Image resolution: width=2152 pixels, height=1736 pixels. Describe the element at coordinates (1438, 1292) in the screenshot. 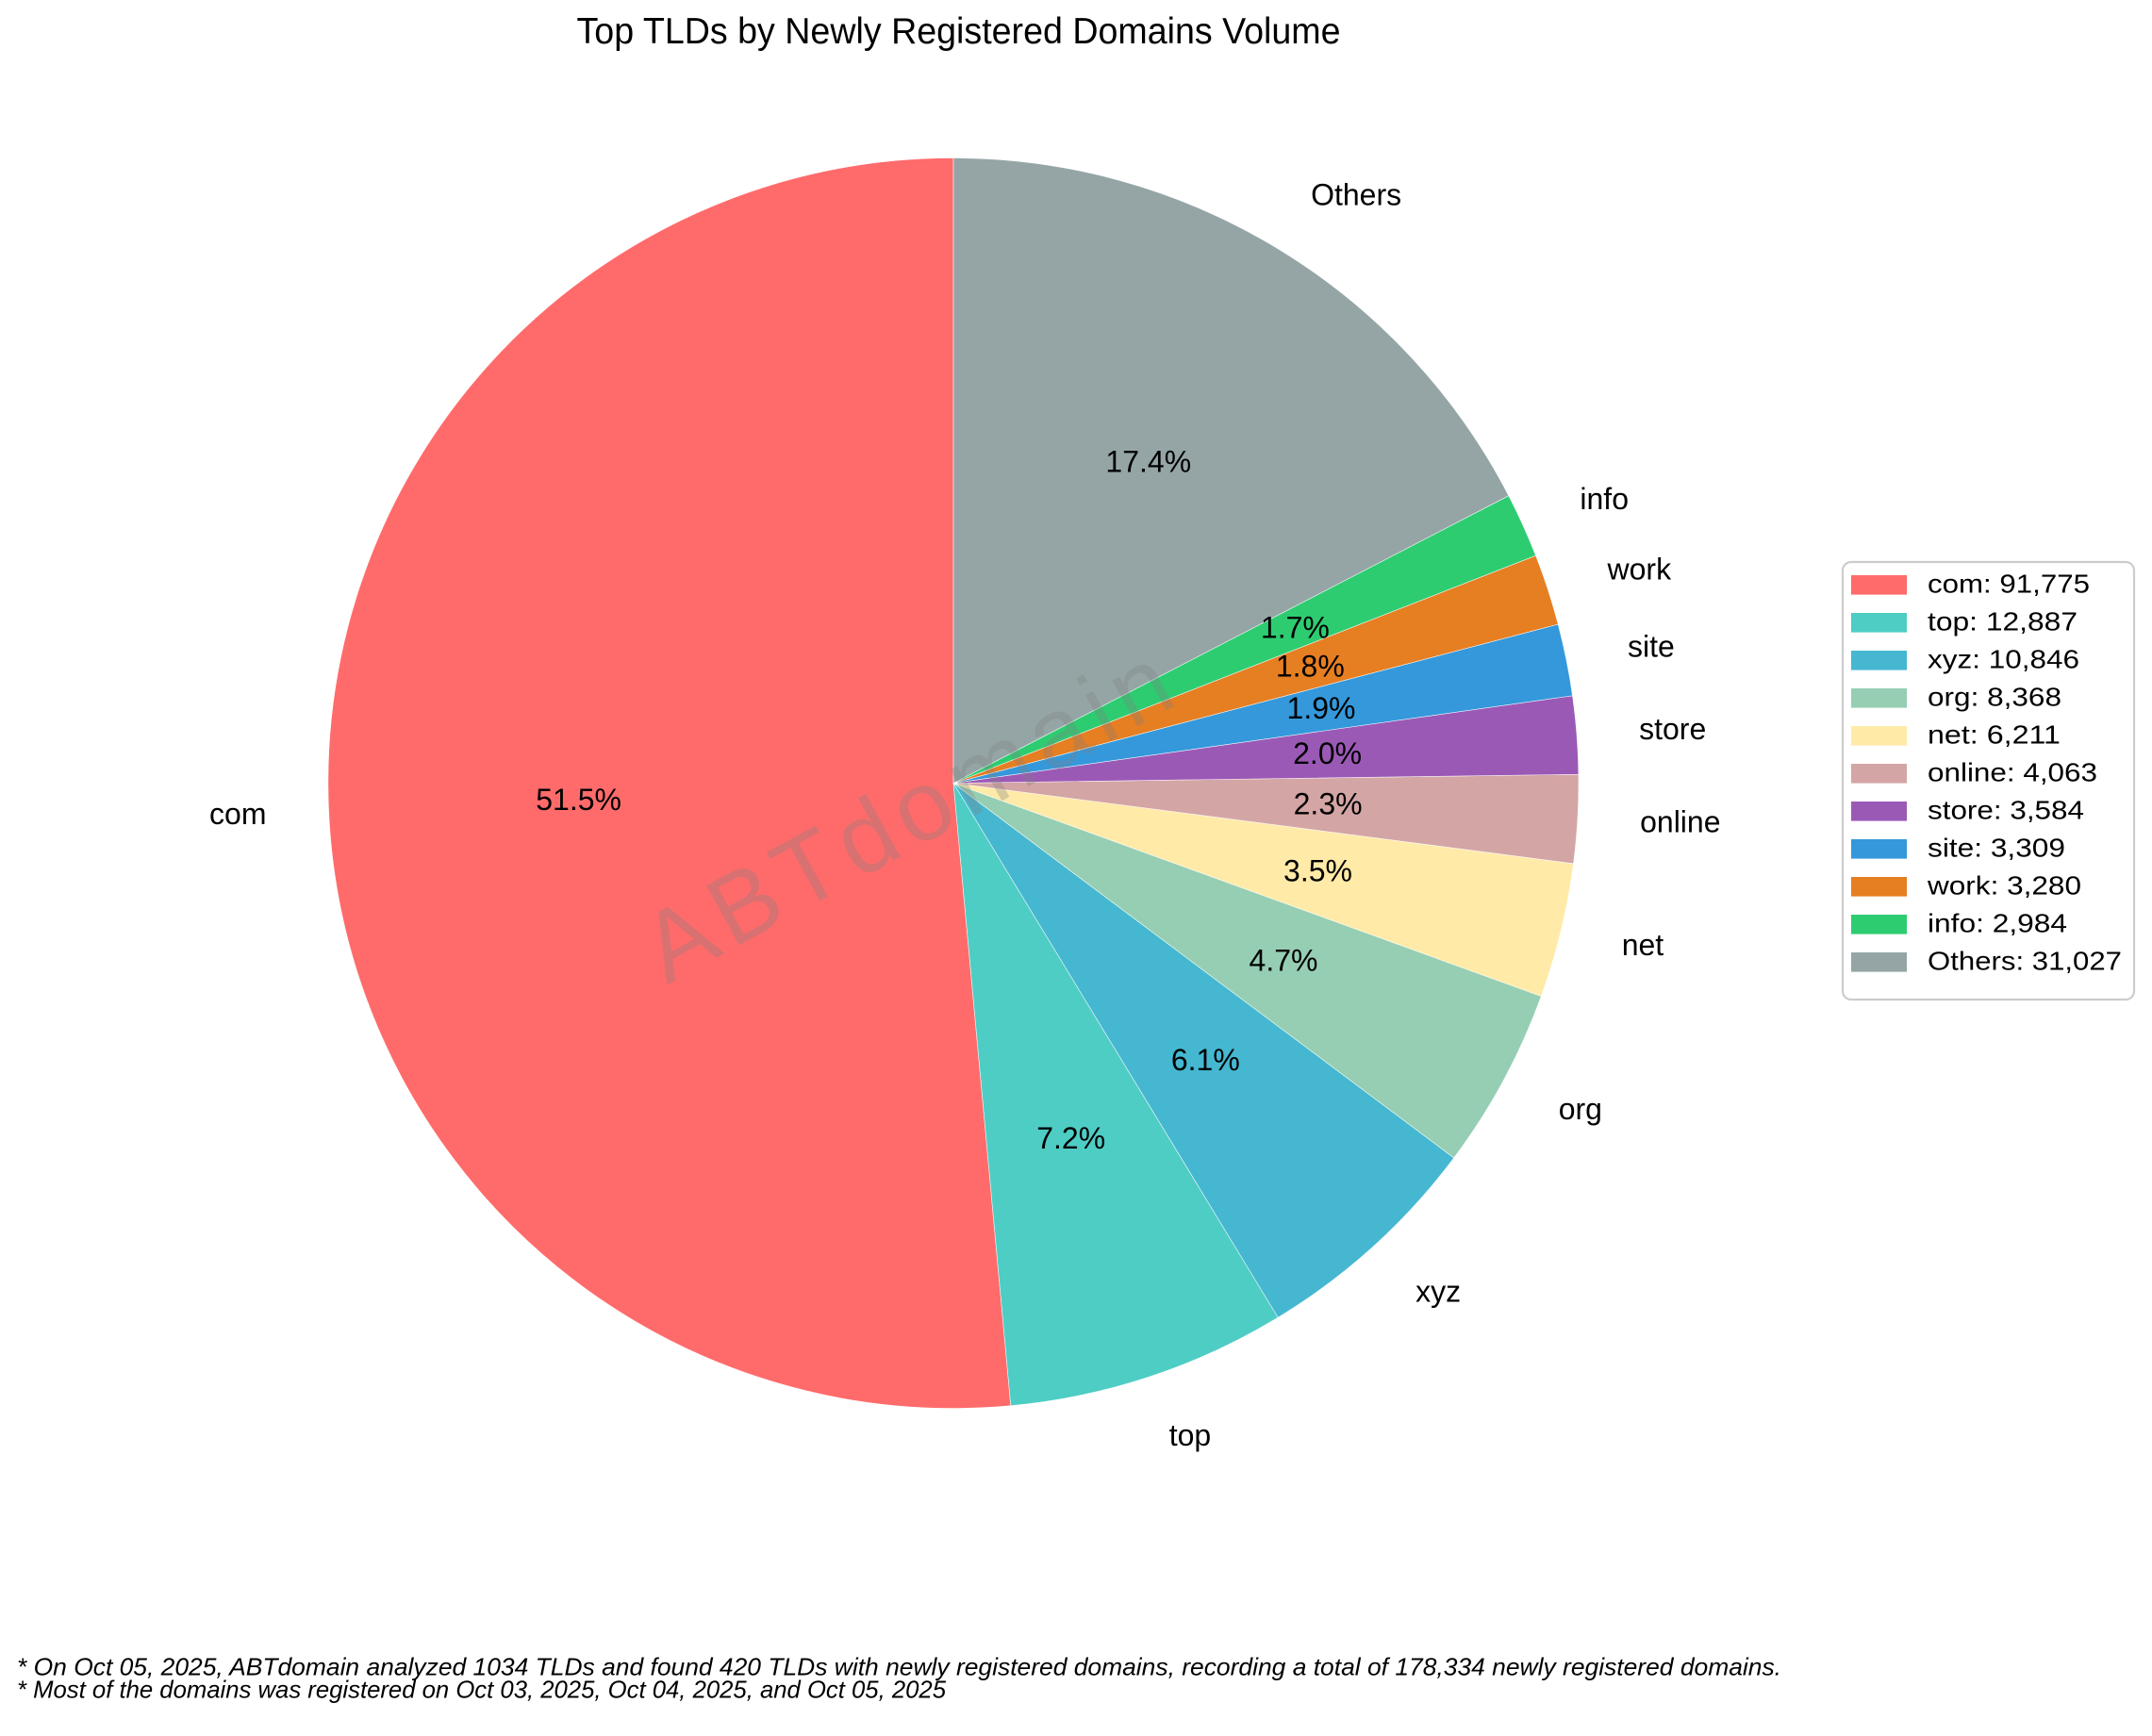

I see `svg-text: xyz` at that location.